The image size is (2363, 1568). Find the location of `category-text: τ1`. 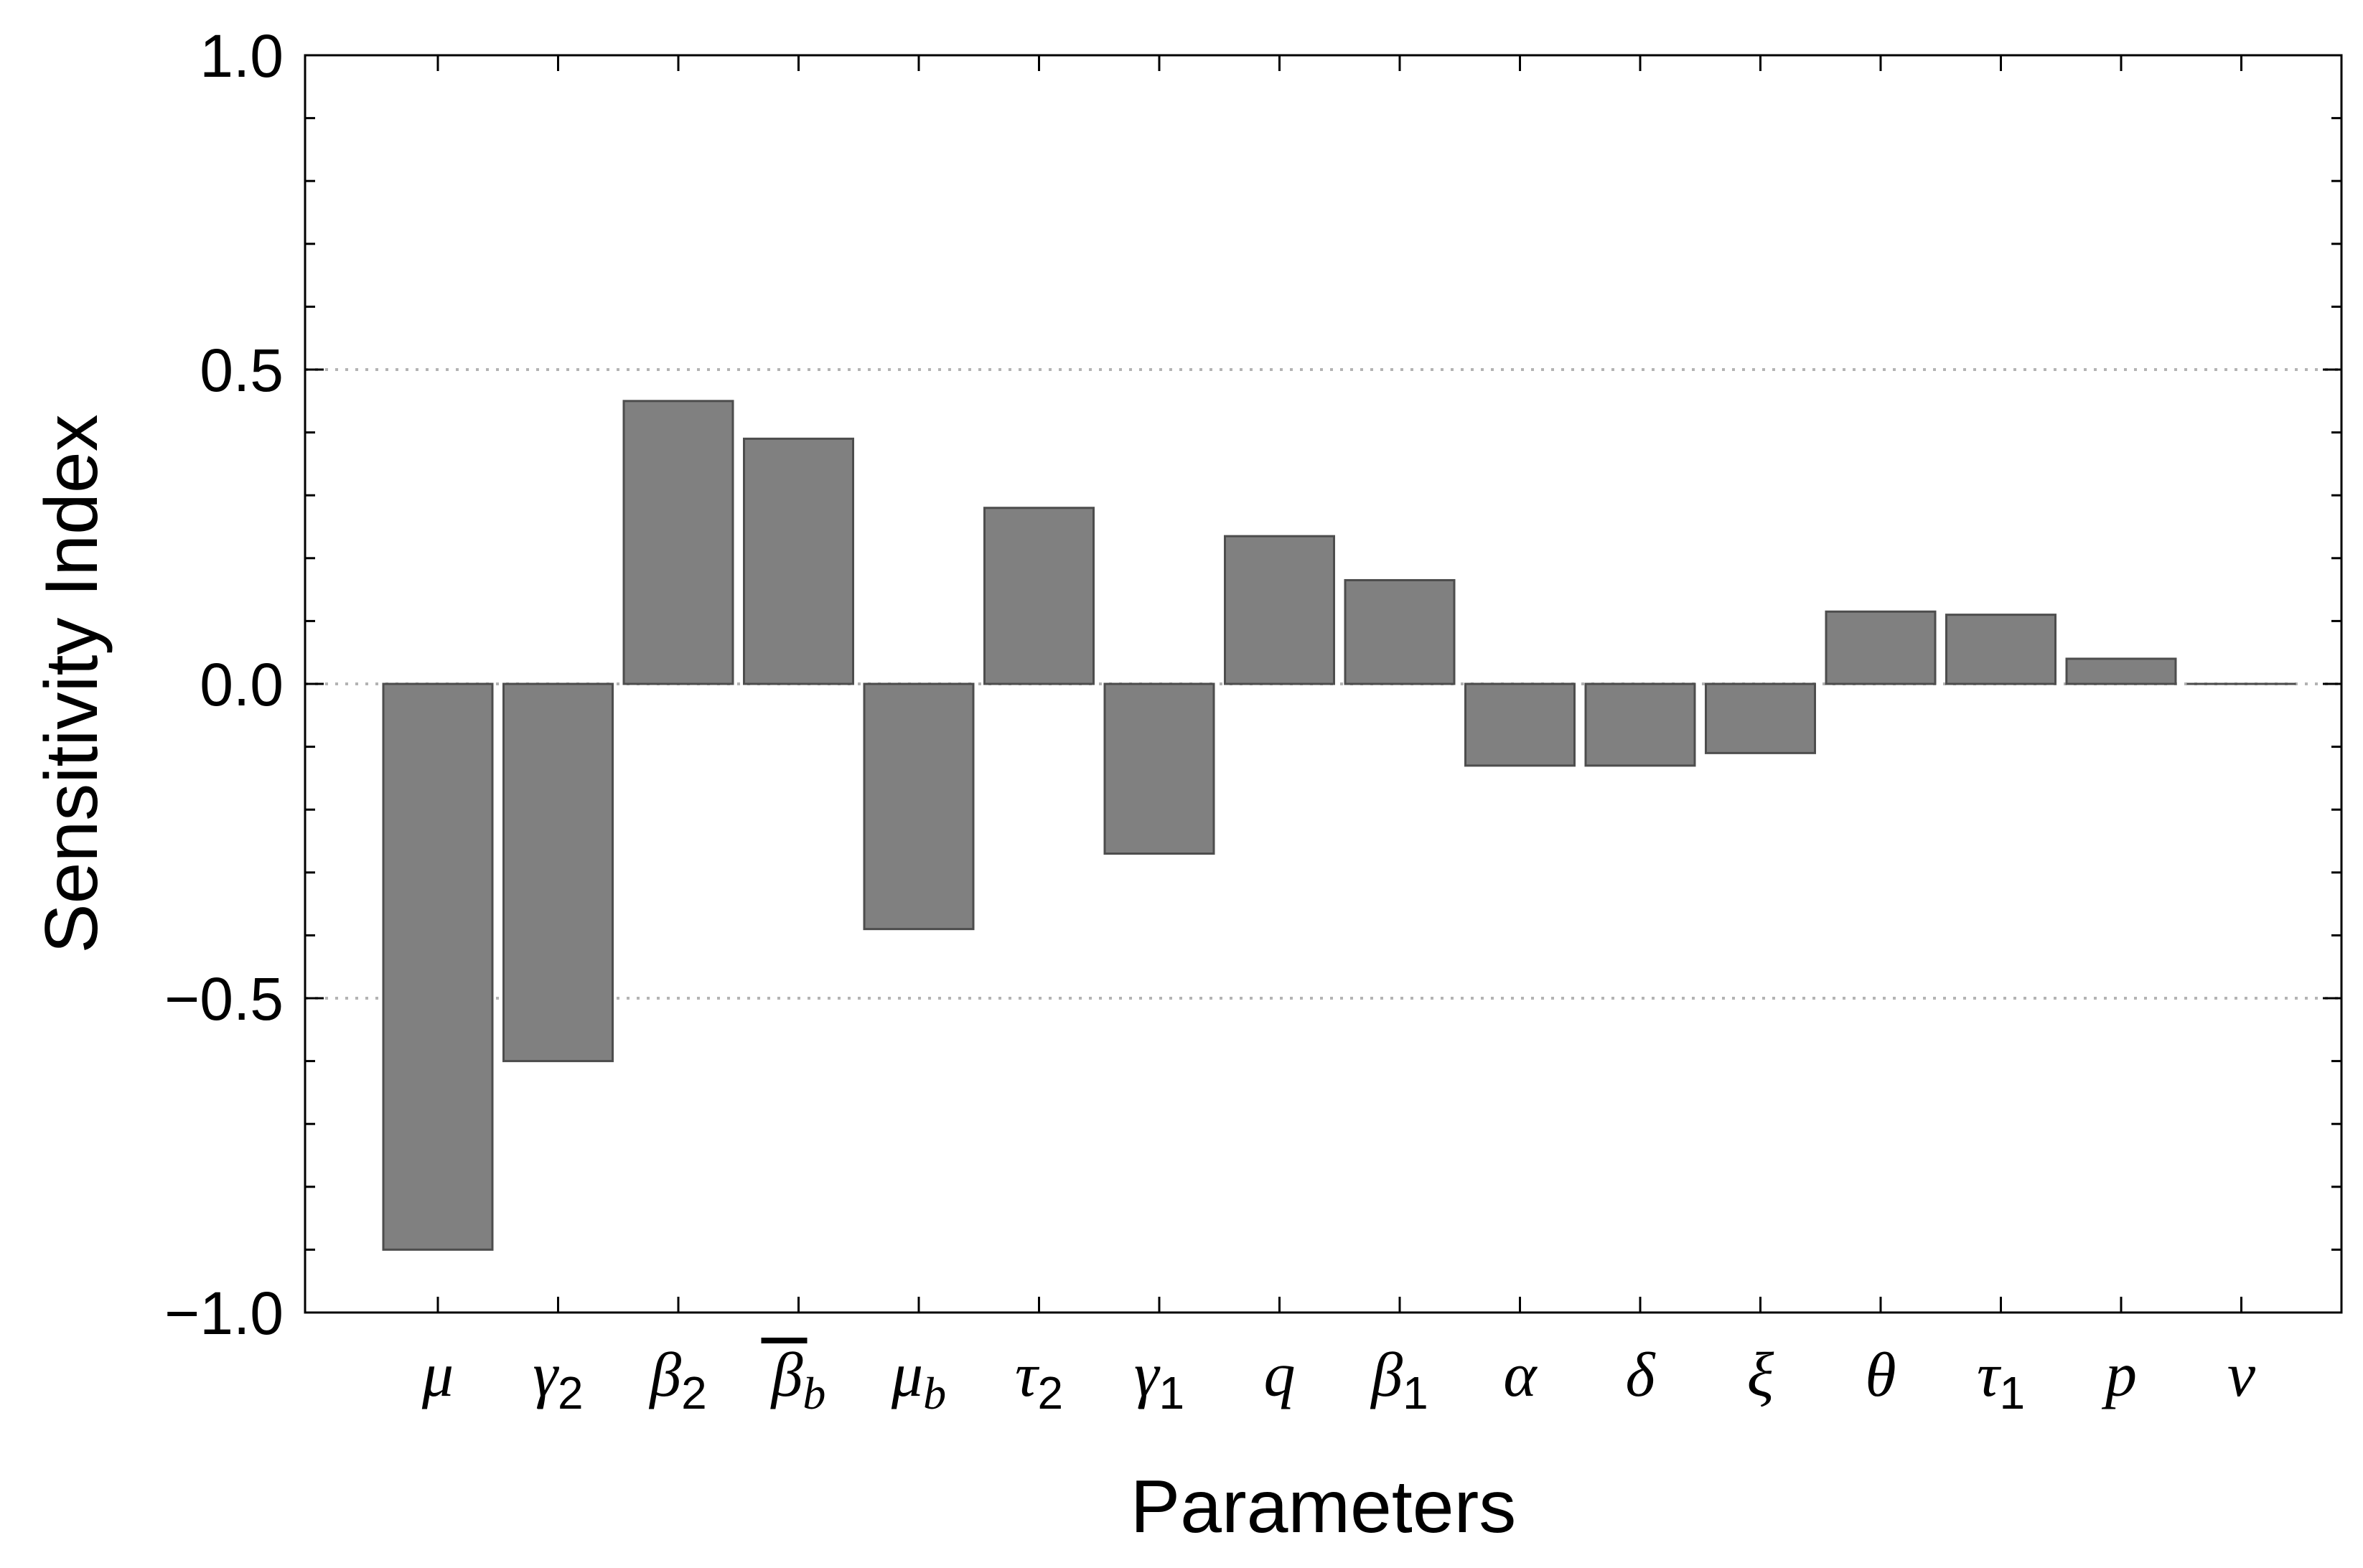

category-text: τ1 is located at coordinates (2001, 1380).